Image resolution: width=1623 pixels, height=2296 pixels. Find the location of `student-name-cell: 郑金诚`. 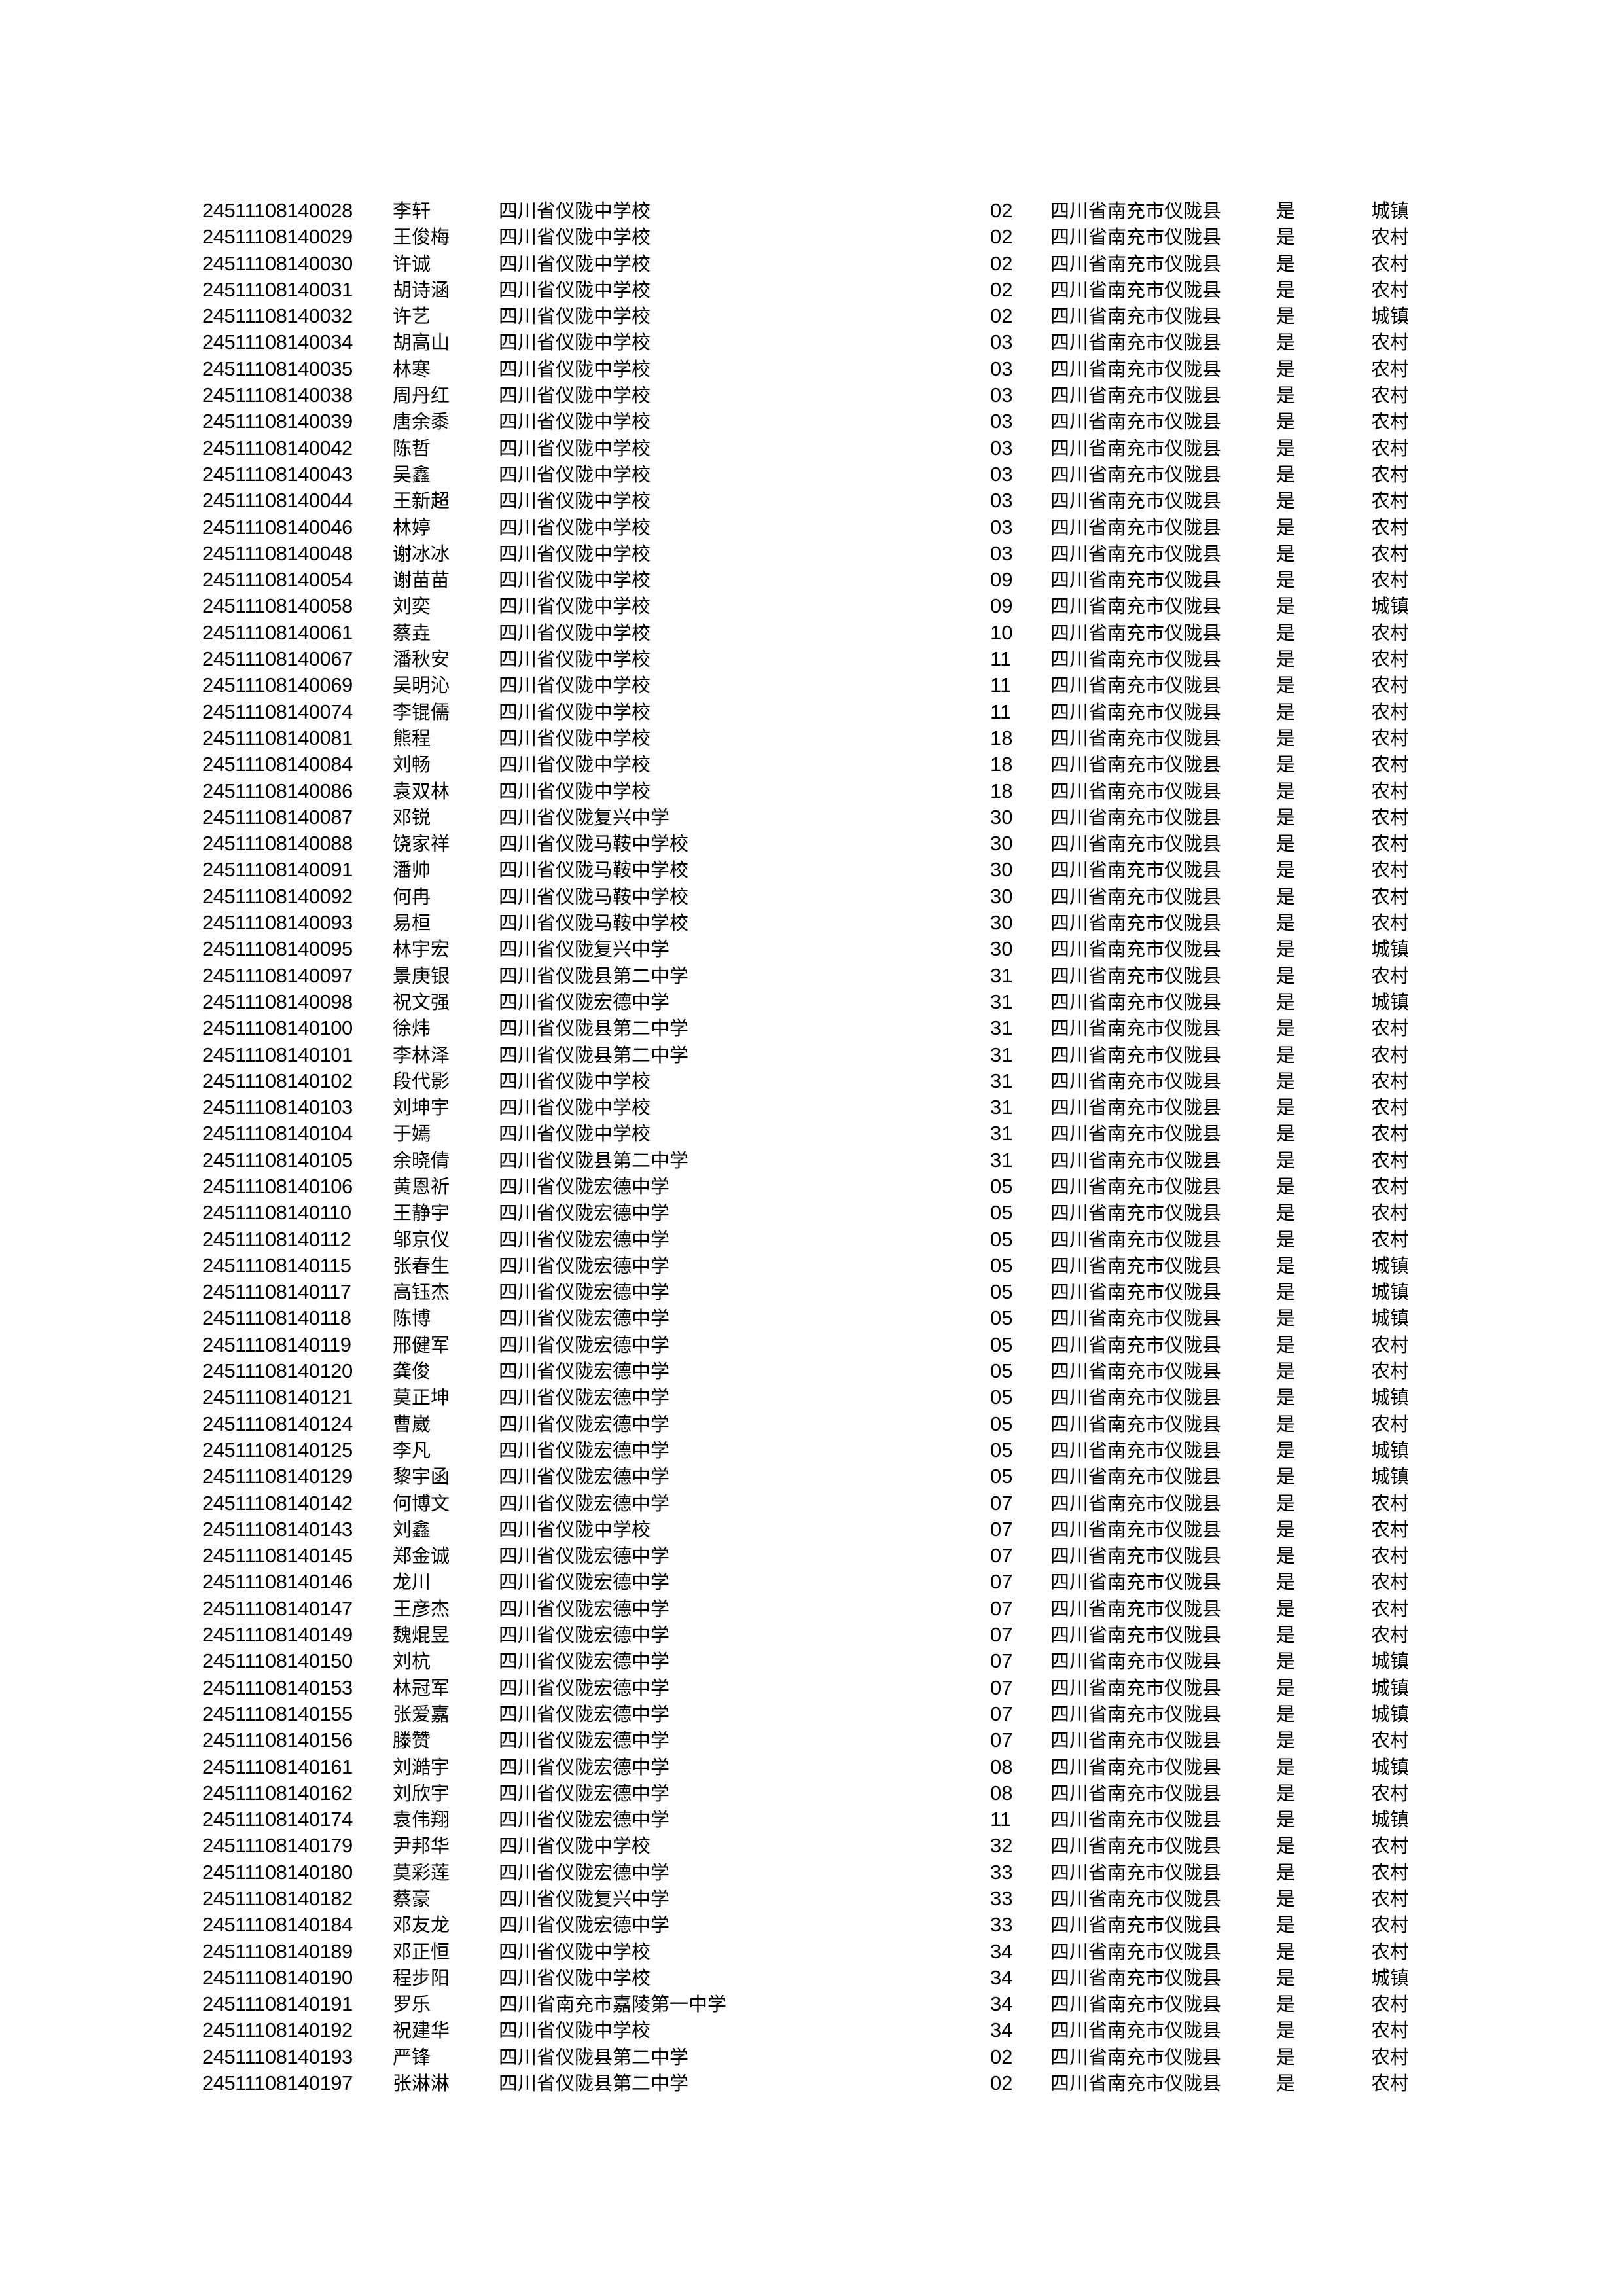

student-name-cell: 郑金诚 is located at coordinates (422, 1556).